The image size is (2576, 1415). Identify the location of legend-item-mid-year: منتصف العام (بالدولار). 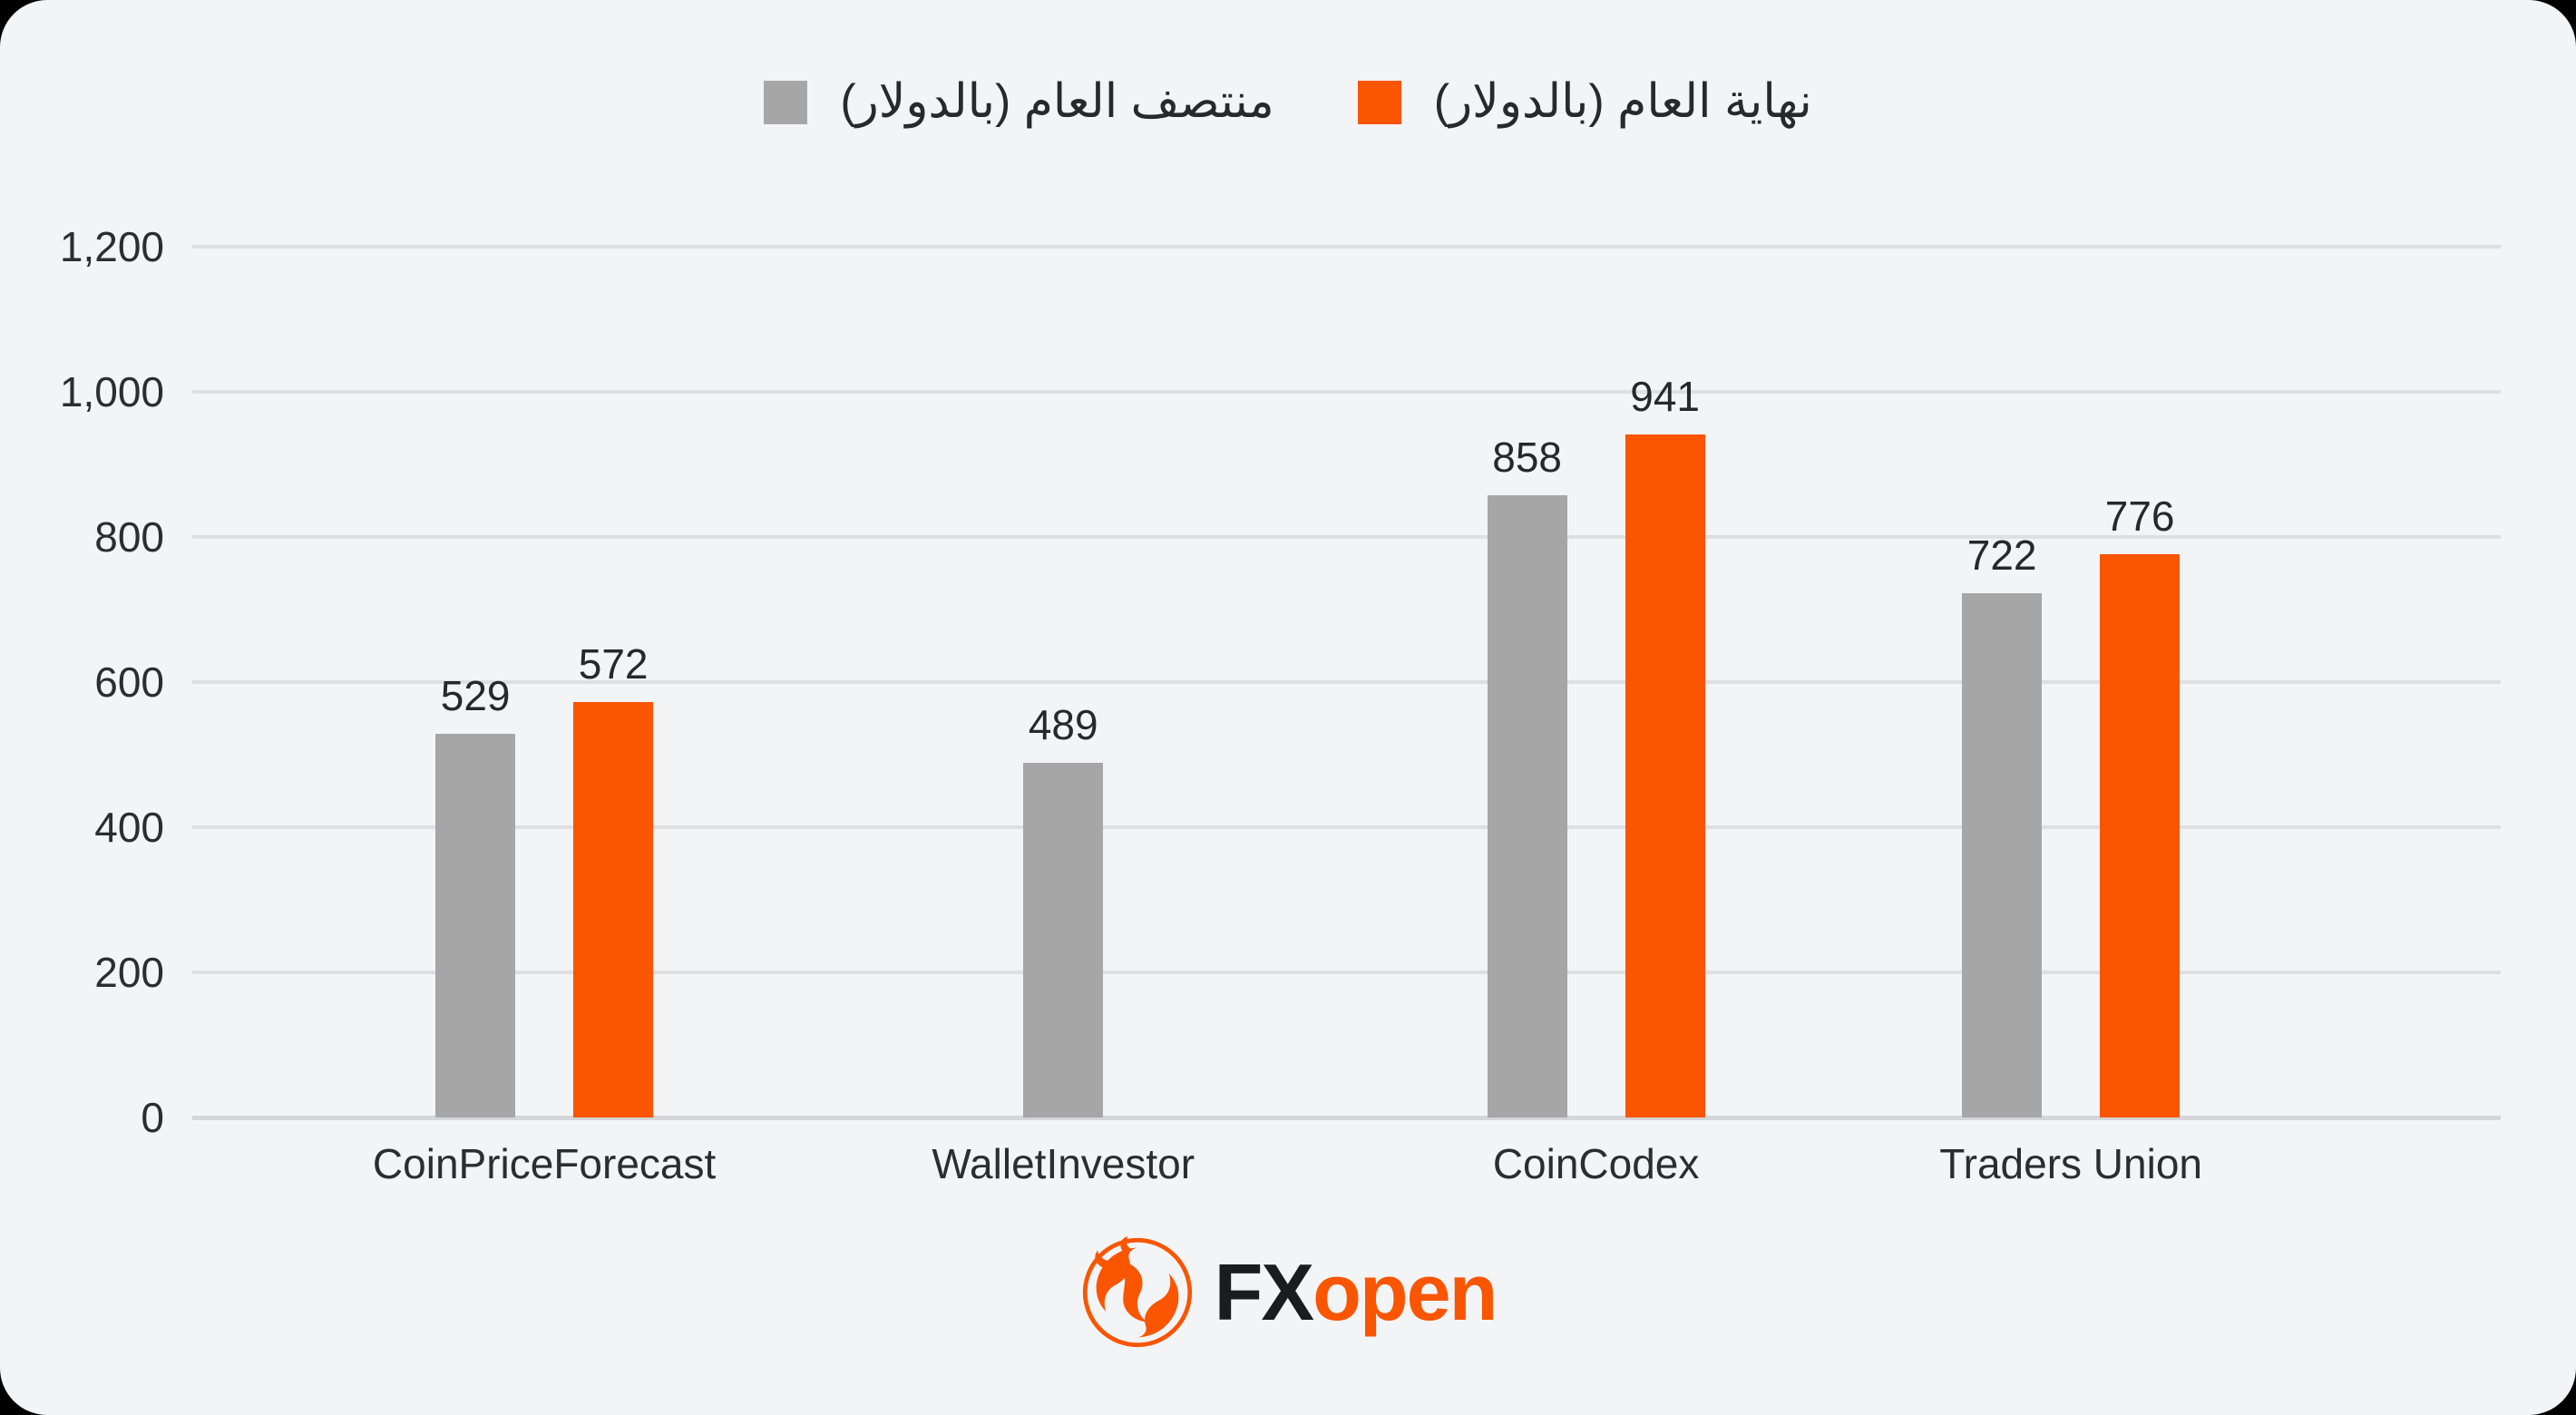
(1019, 102).